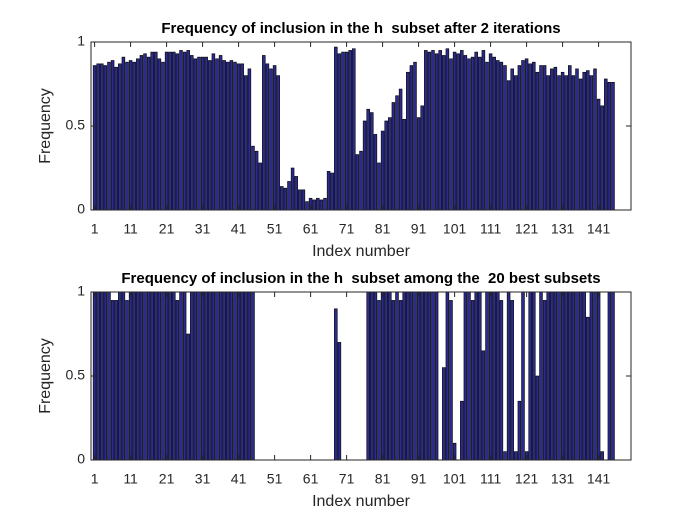 This screenshot has width=700, height=525. I want to click on x-tick-label: 21, so click(167, 229).